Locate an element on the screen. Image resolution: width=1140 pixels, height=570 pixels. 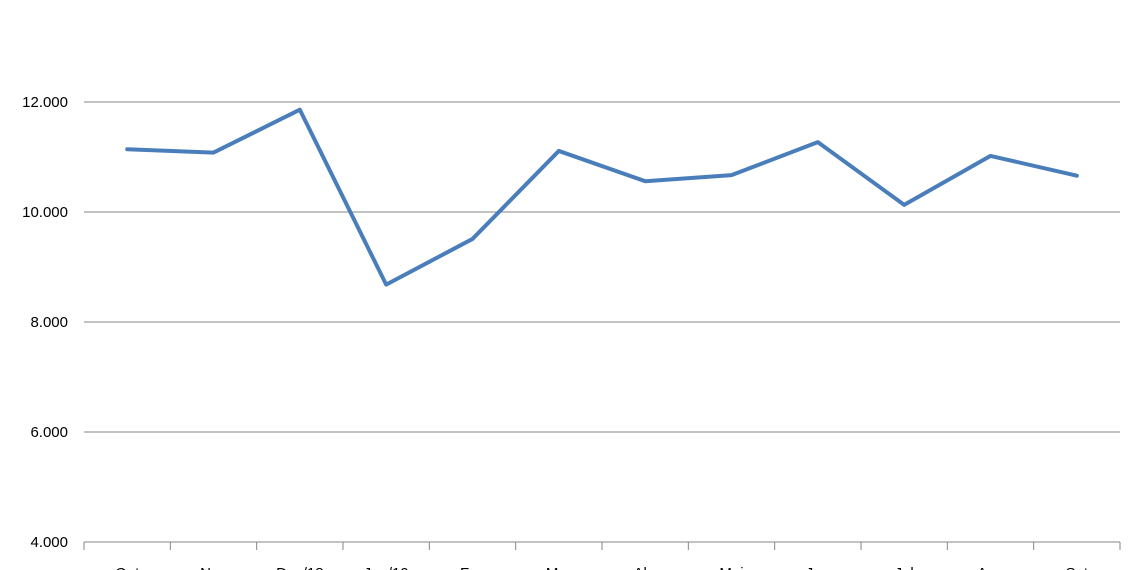
x-tick-label: Jul is located at coordinates (904, 567).